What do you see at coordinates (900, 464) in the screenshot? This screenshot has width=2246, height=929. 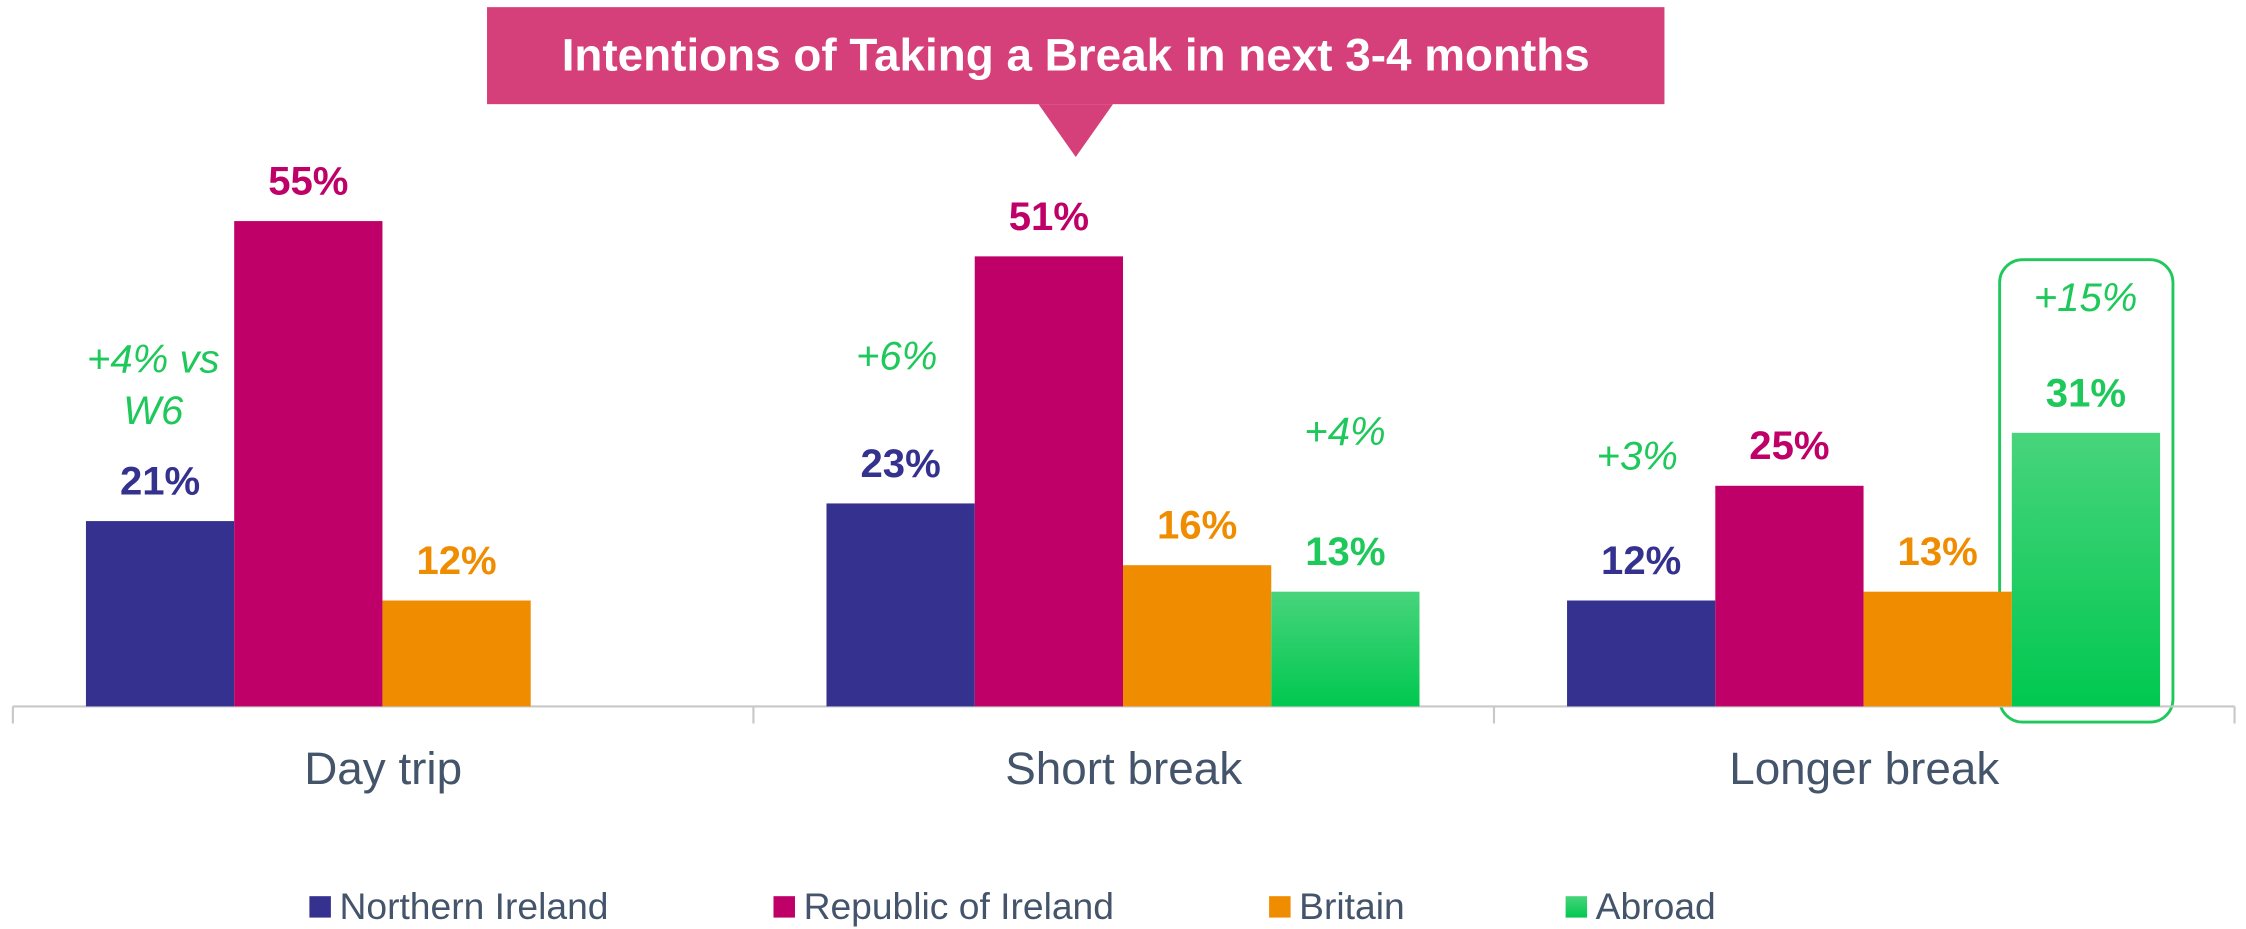 I see `value-label: 23%` at bounding box center [900, 464].